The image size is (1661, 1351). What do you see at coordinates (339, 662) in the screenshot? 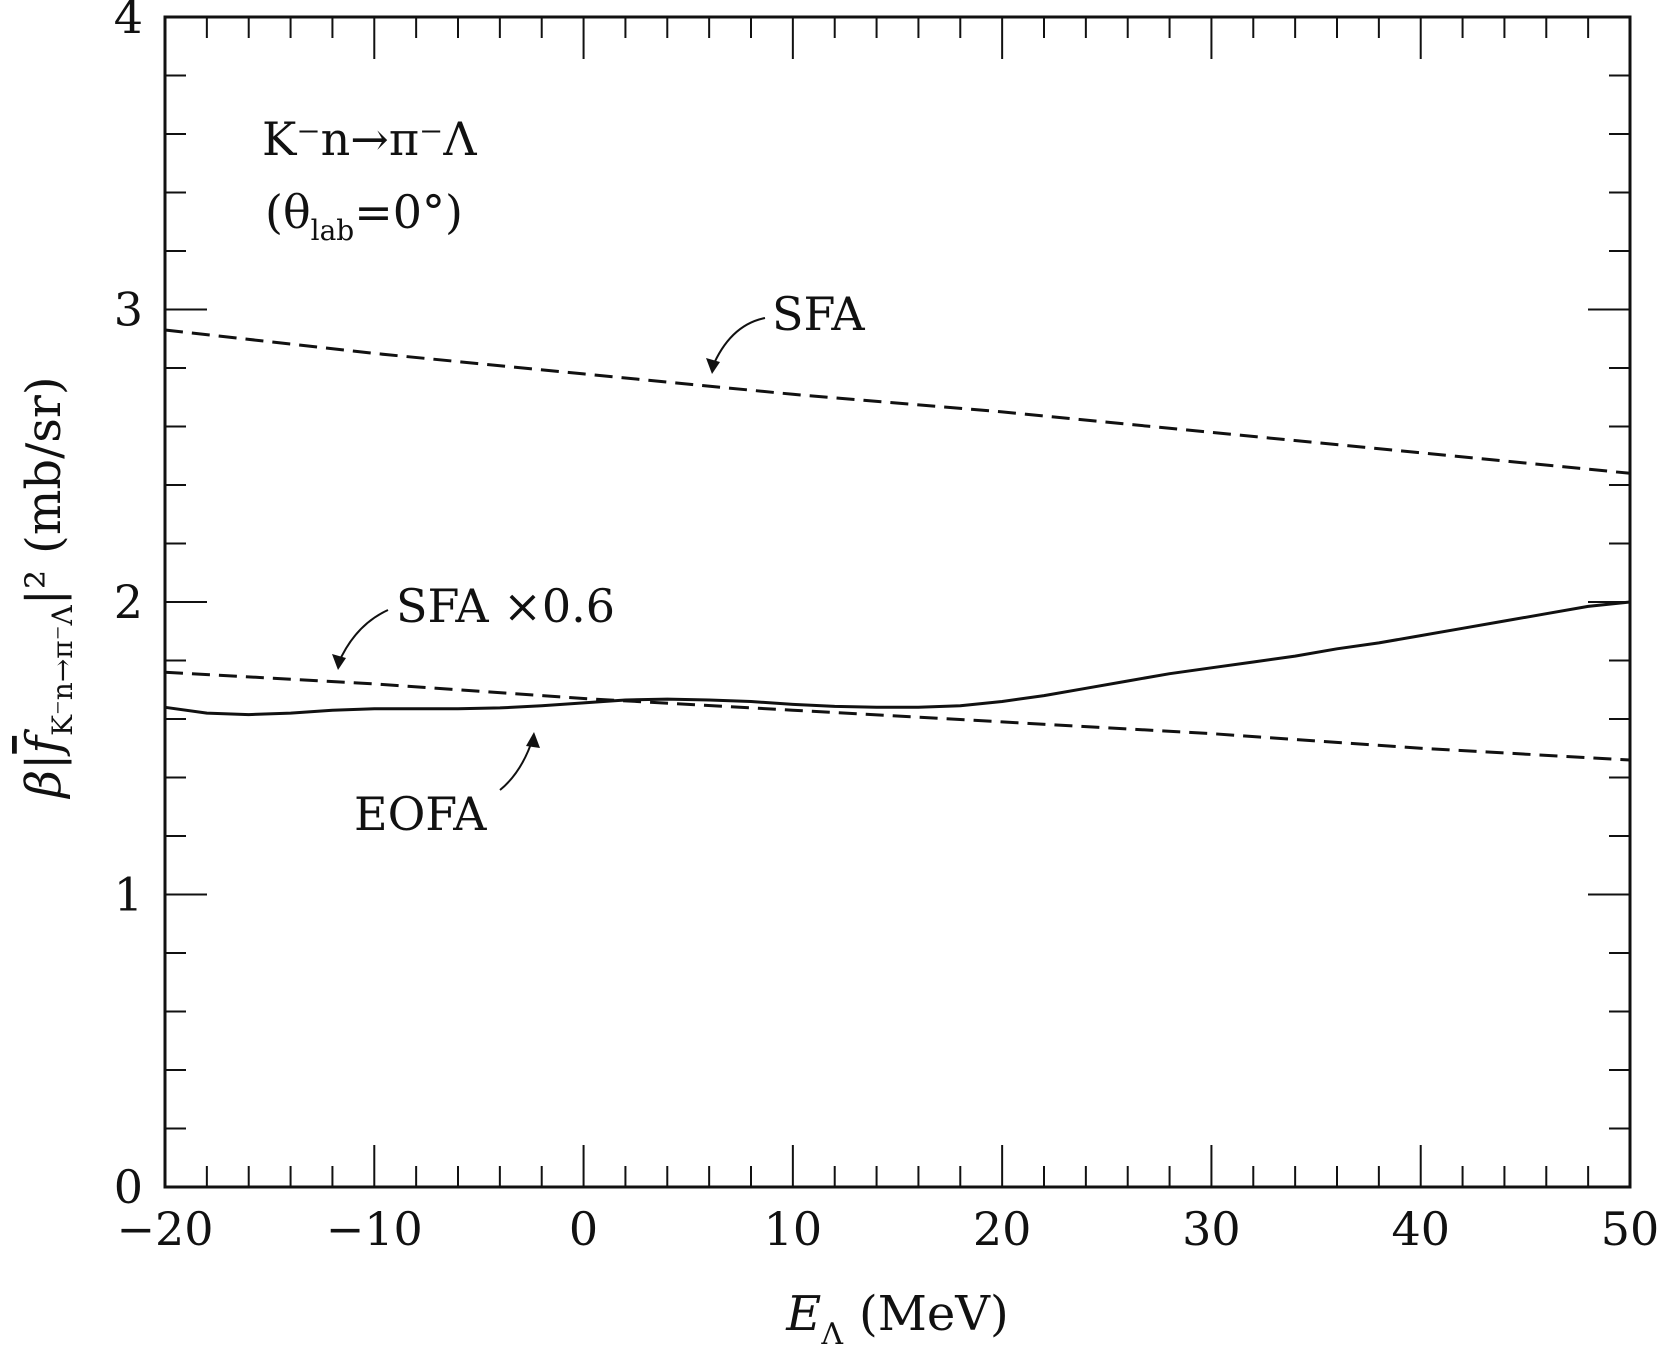
I see `sfa06-arrowhead` at bounding box center [339, 662].